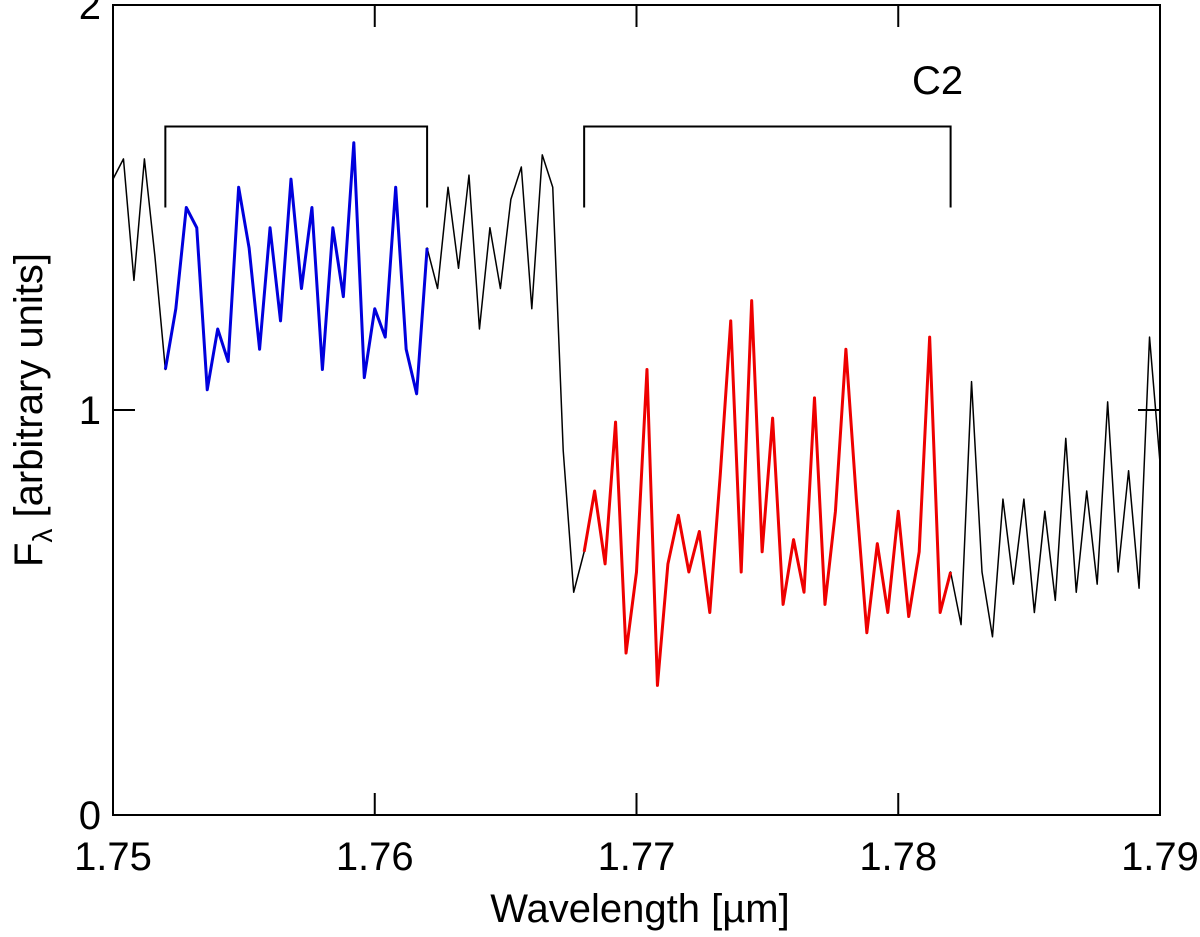  What do you see at coordinates (898, 857) in the screenshot?
I see `x-tick-label: 1.78` at bounding box center [898, 857].